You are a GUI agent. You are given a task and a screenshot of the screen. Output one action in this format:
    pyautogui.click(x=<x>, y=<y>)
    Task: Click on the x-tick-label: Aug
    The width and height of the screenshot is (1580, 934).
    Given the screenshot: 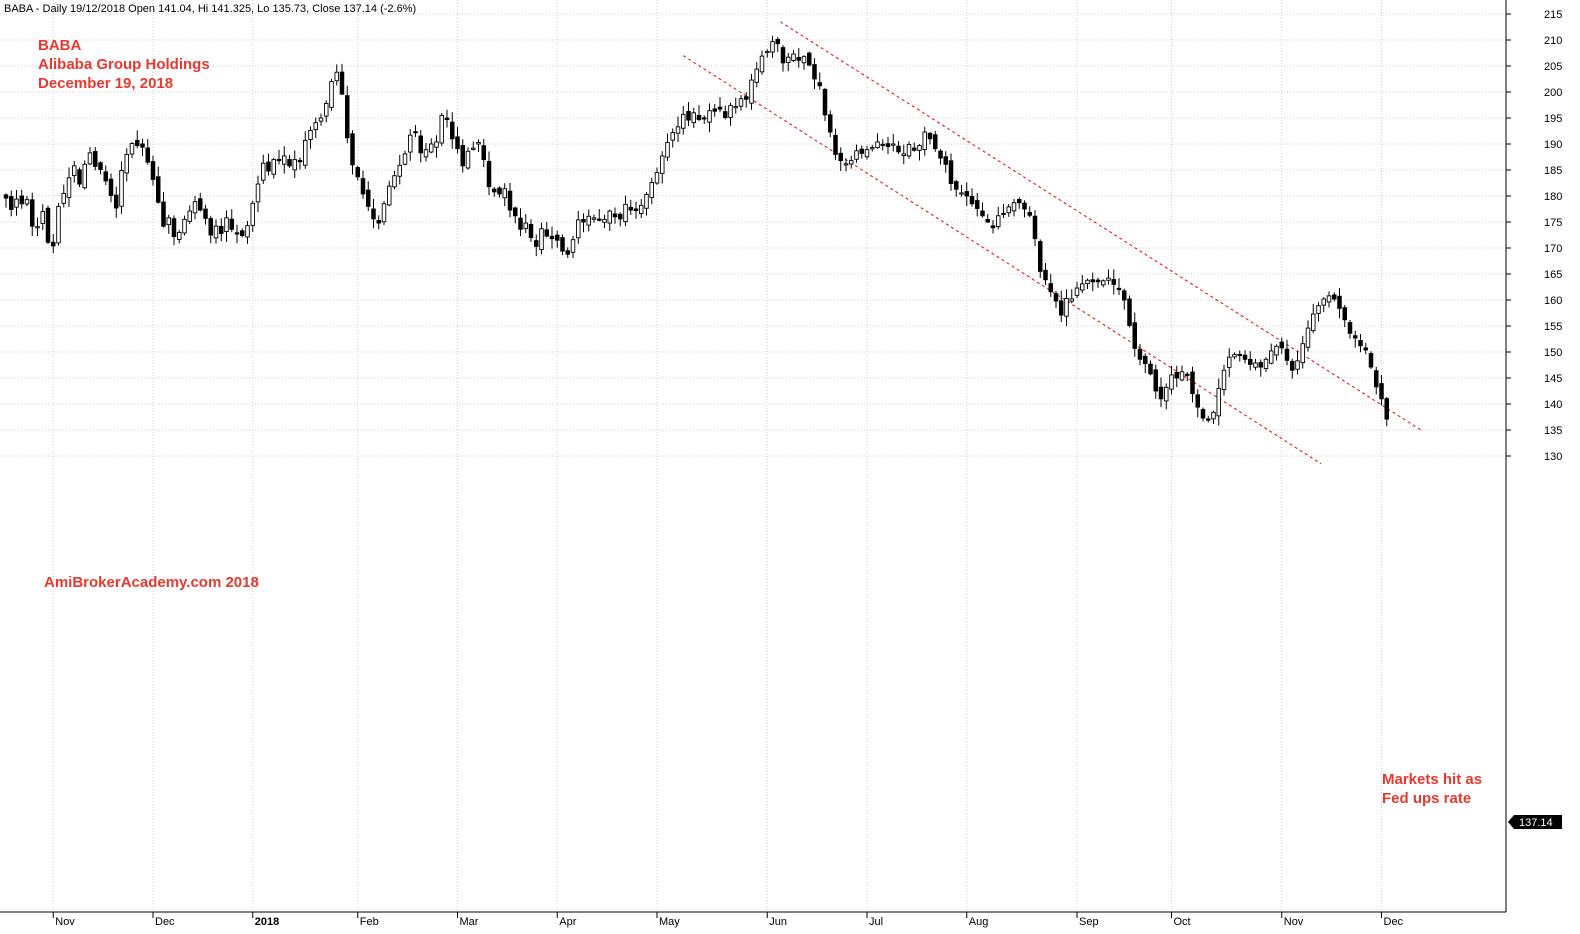 What is the action you would take?
    pyautogui.click(x=979, y=922)
    